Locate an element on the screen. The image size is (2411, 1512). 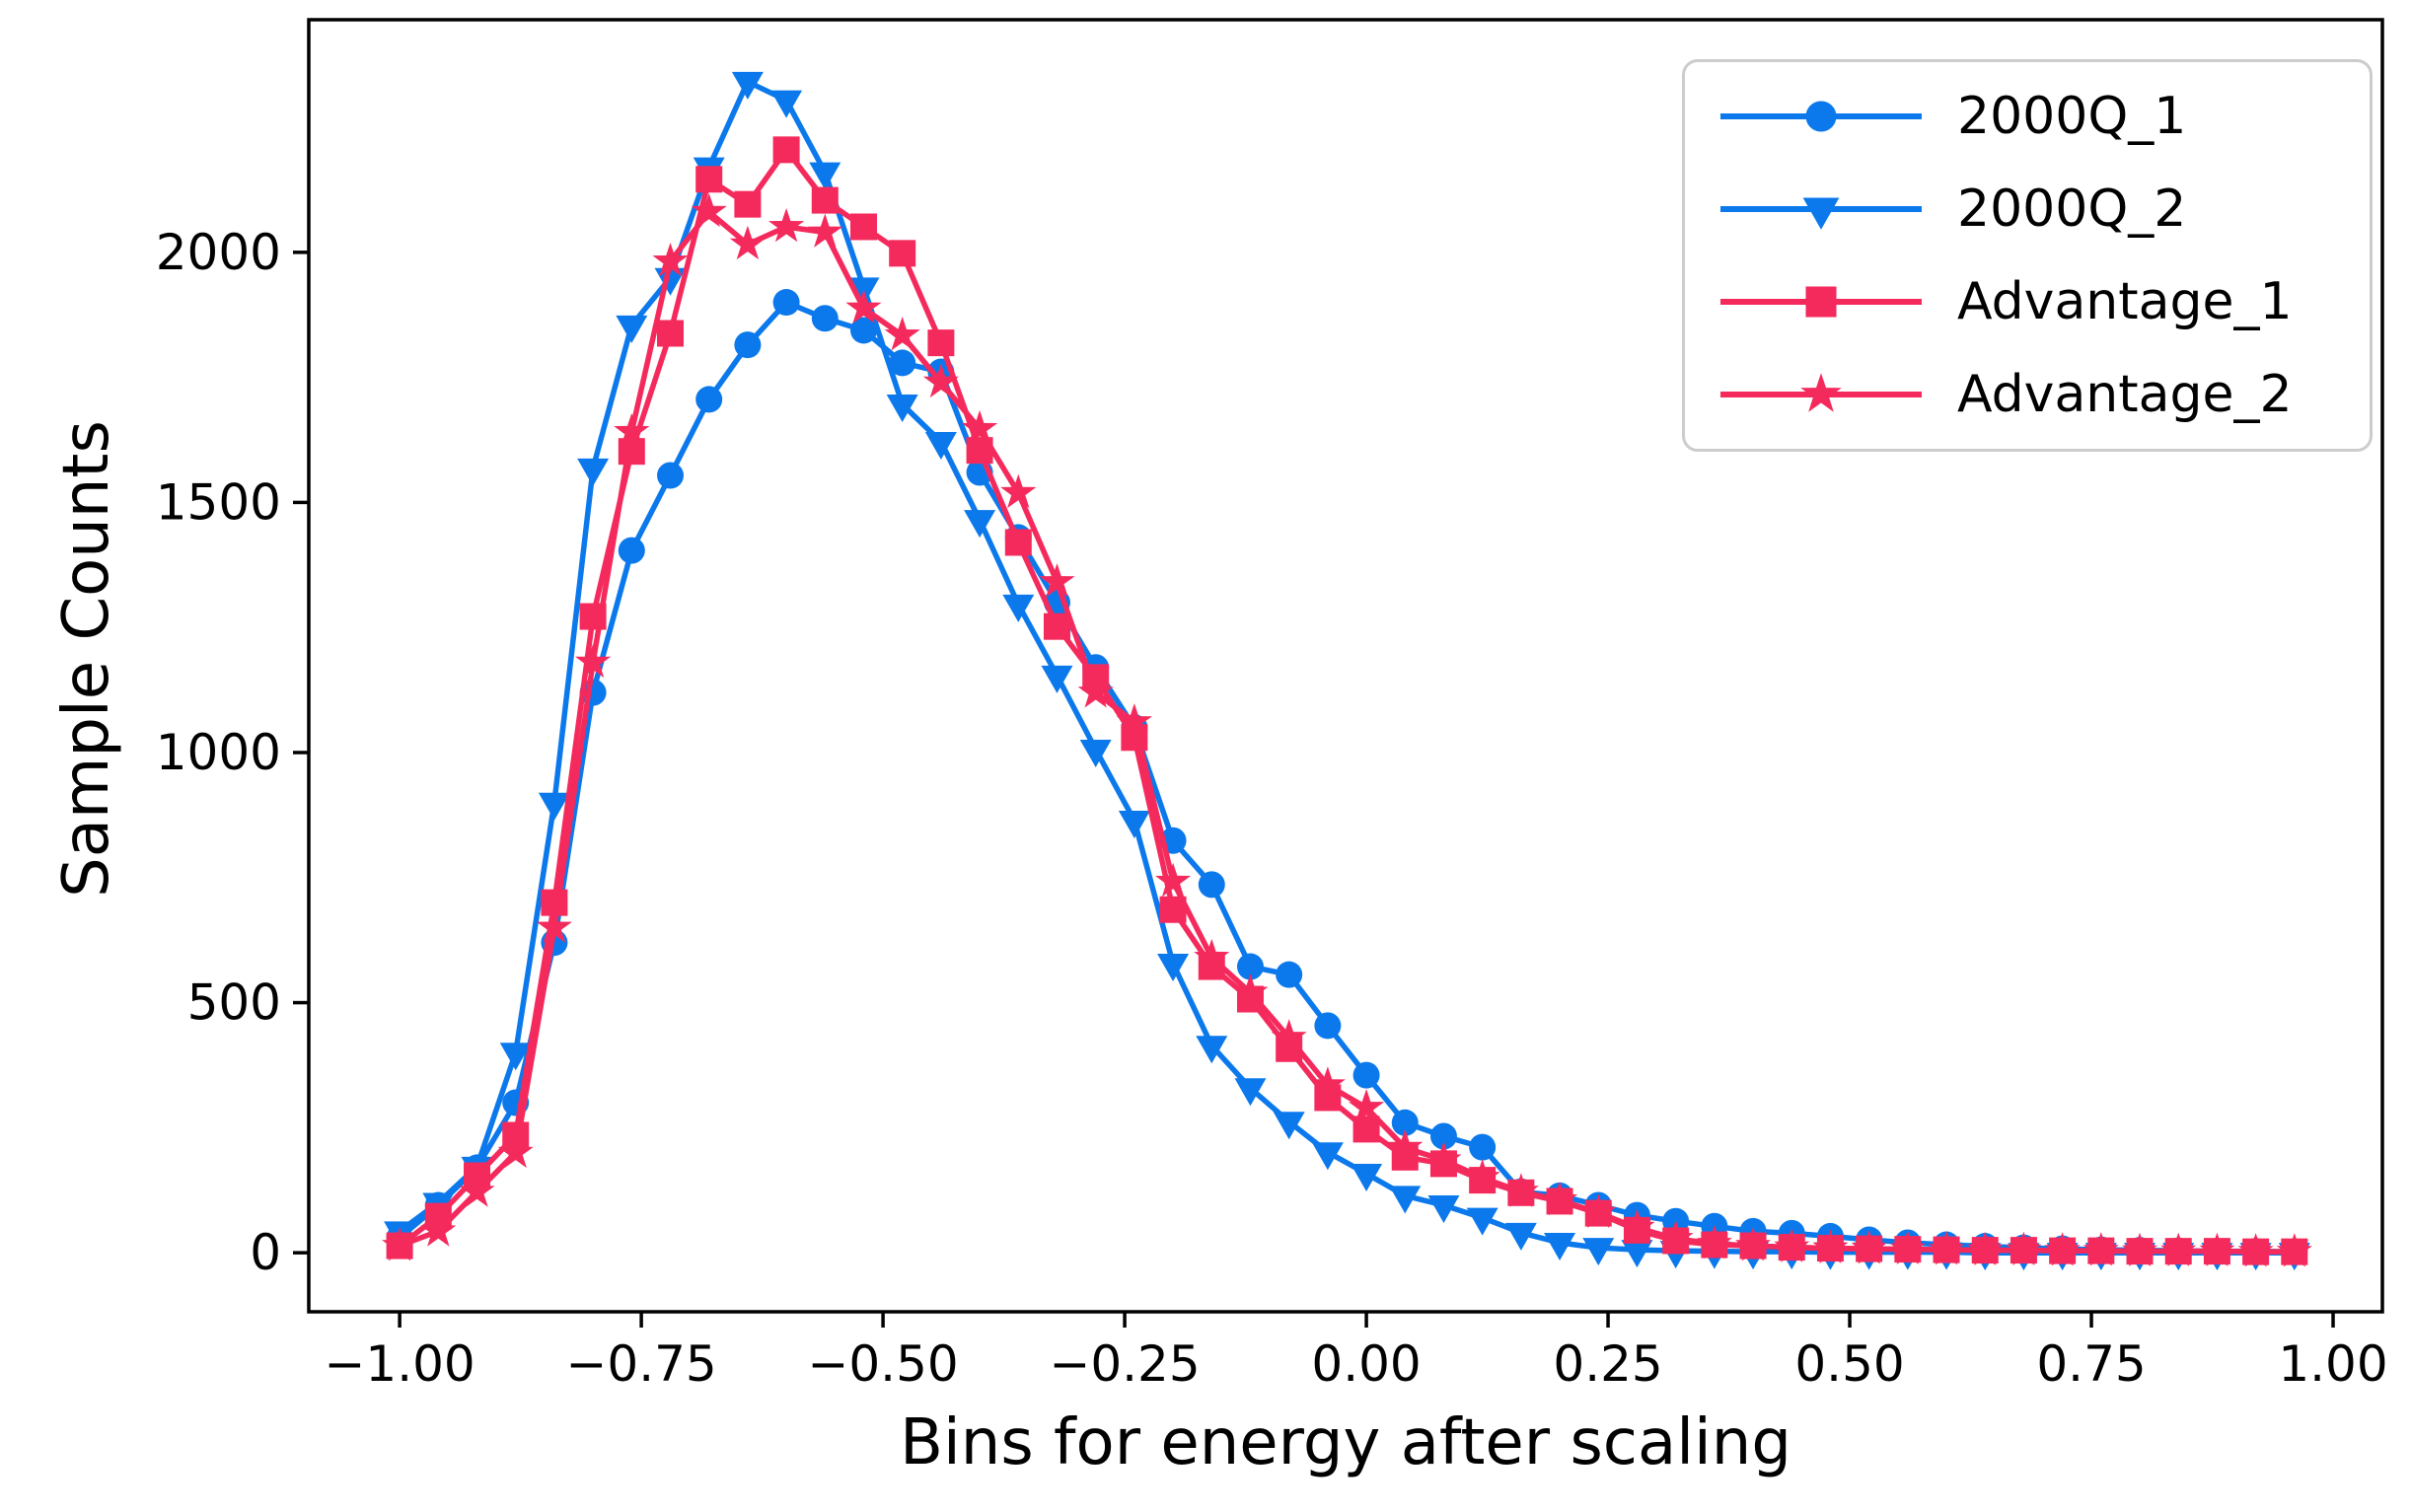
legend-label: 2000Q_1 is located at coordinates (2072, 116).